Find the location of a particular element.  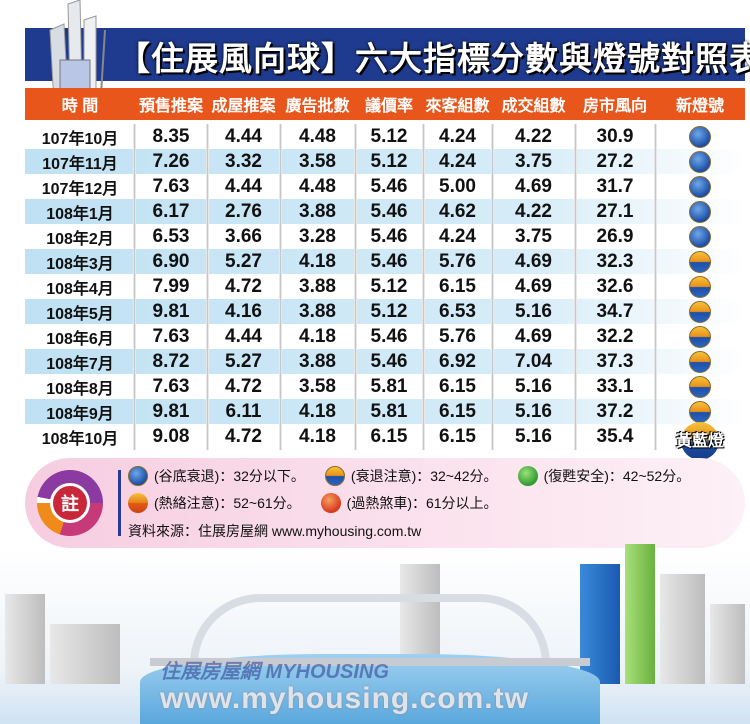

cell-time: 108年5月 is located at coordinates (80, 314).